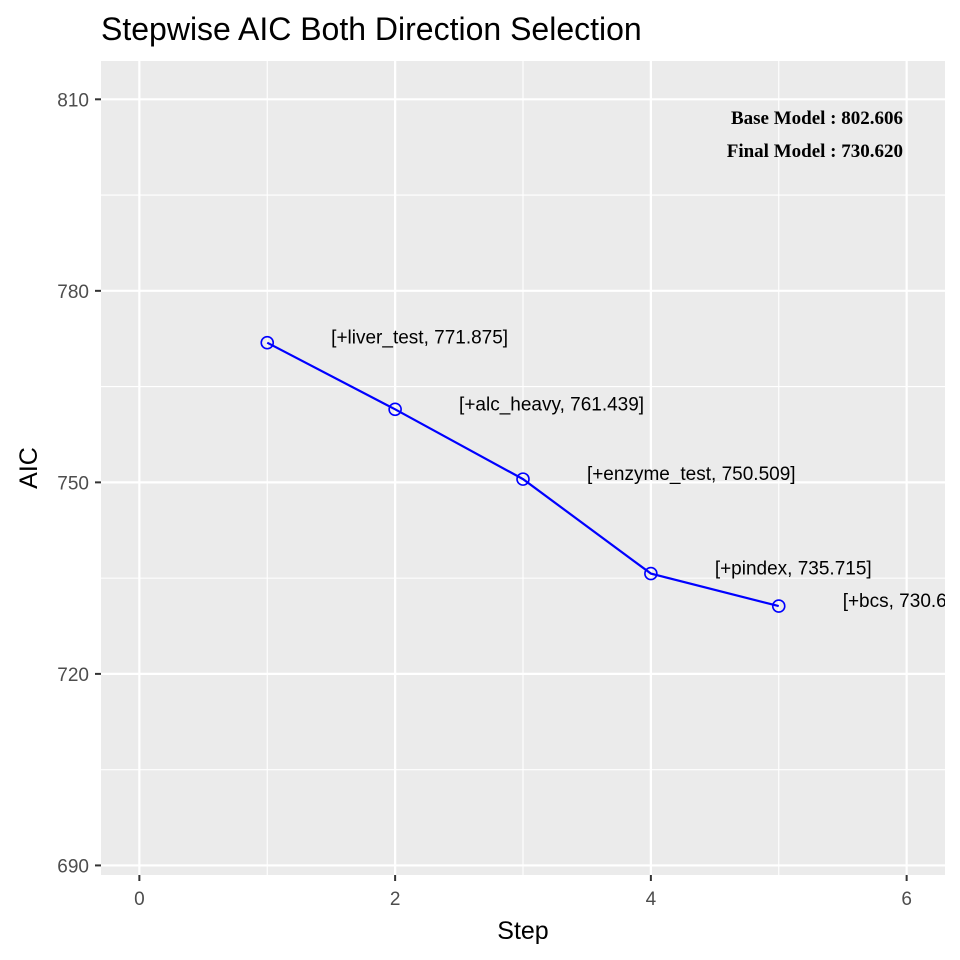 The width and height of the screenshot is (960, 960). What do you see at coordinates (793, 569) in the screenshot?
I see `point-label: [+pindex, 735.715]` at bounding box center [793, 569].